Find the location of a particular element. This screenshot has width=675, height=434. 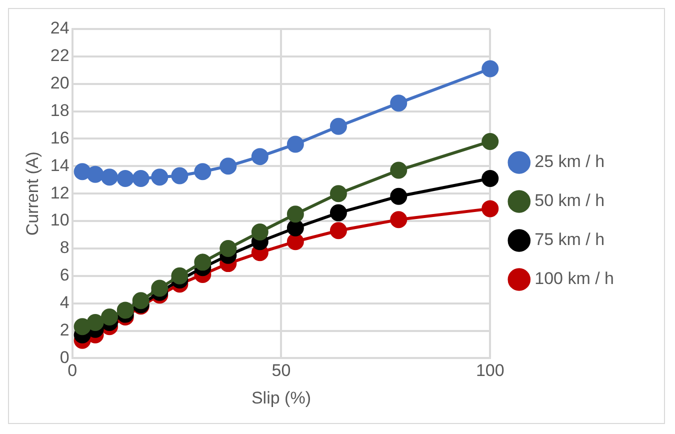

y-tick-label: 14 is located at coordinates (60, 165).